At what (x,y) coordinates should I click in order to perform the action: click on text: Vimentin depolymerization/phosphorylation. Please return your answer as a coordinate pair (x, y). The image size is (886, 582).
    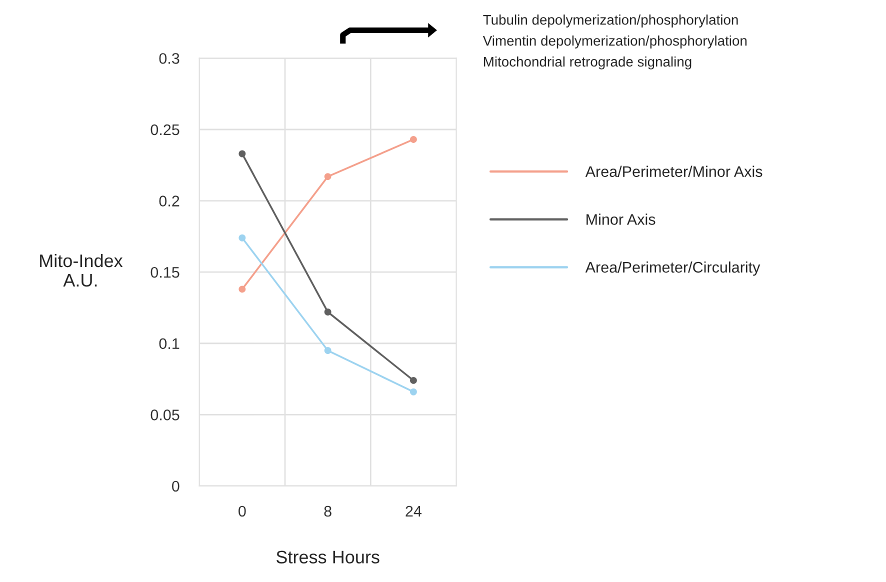
    Looking at the image, I should click on (614, 42).